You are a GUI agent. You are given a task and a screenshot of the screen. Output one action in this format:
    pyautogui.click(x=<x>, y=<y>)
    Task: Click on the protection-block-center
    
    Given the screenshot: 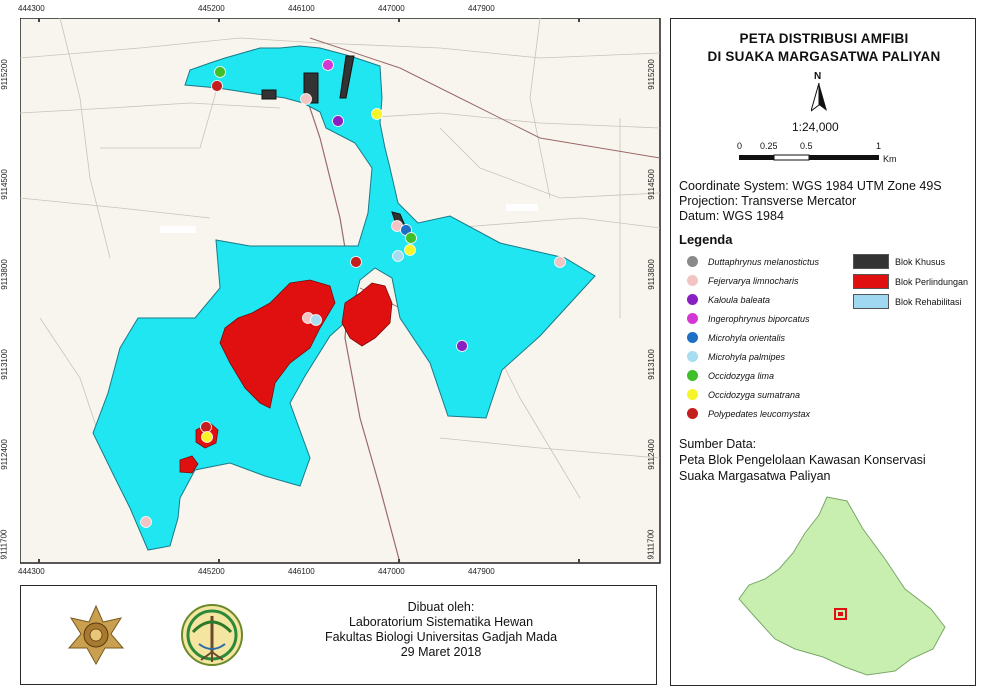 What is the action you would take?
    pyautogui.click(x=367, y=314)
    